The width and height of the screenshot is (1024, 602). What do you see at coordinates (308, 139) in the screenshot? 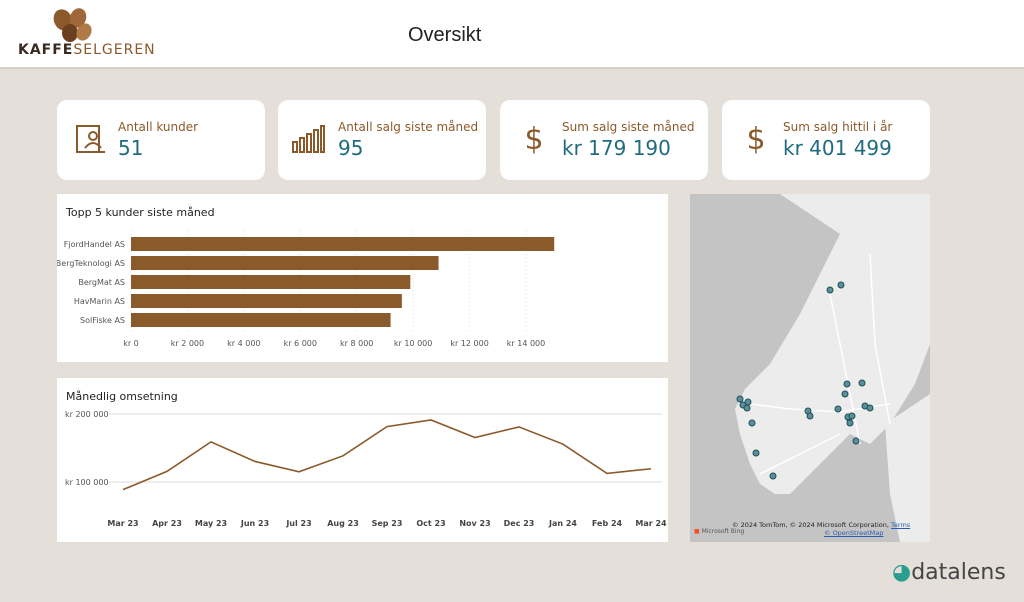
I see `bar-chart-icon` at bounding box center [308, 139].